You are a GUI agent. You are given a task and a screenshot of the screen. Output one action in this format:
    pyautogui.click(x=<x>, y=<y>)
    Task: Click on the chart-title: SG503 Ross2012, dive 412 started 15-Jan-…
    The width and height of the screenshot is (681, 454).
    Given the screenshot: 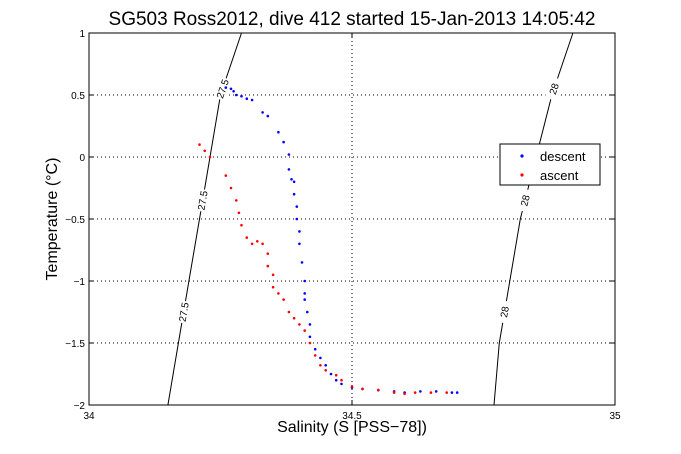 What is the action you would take?
    pyautogui.click(x=352, y=19)
    